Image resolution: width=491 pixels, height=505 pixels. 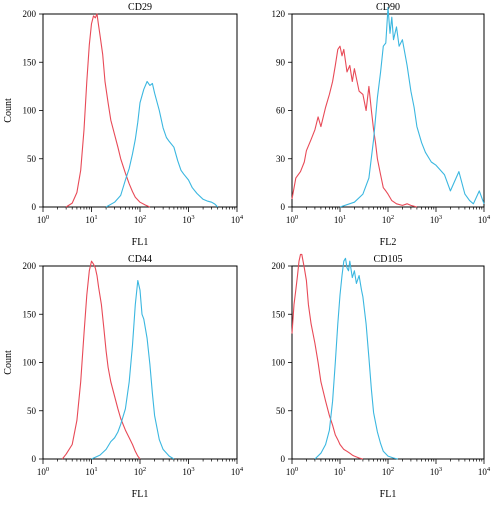 I want to click on y-tick-label: 120, so click(x=279, y=14).